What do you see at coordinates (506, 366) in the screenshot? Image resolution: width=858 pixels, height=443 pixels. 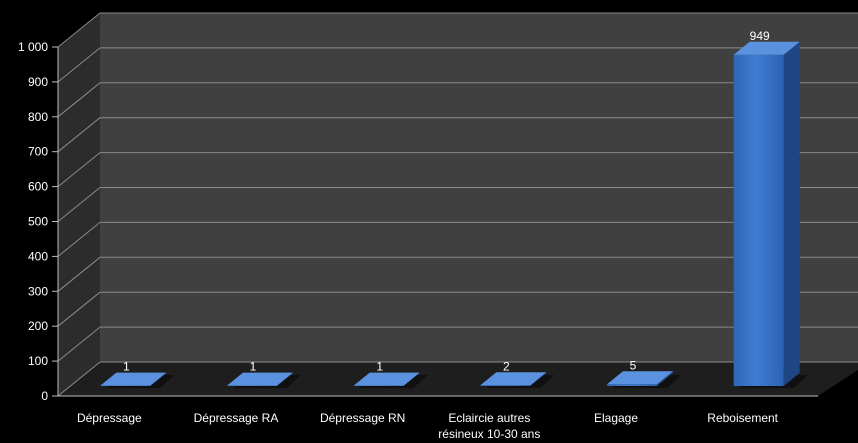 I see `data-label: 2` at bounding box center [506, 366].